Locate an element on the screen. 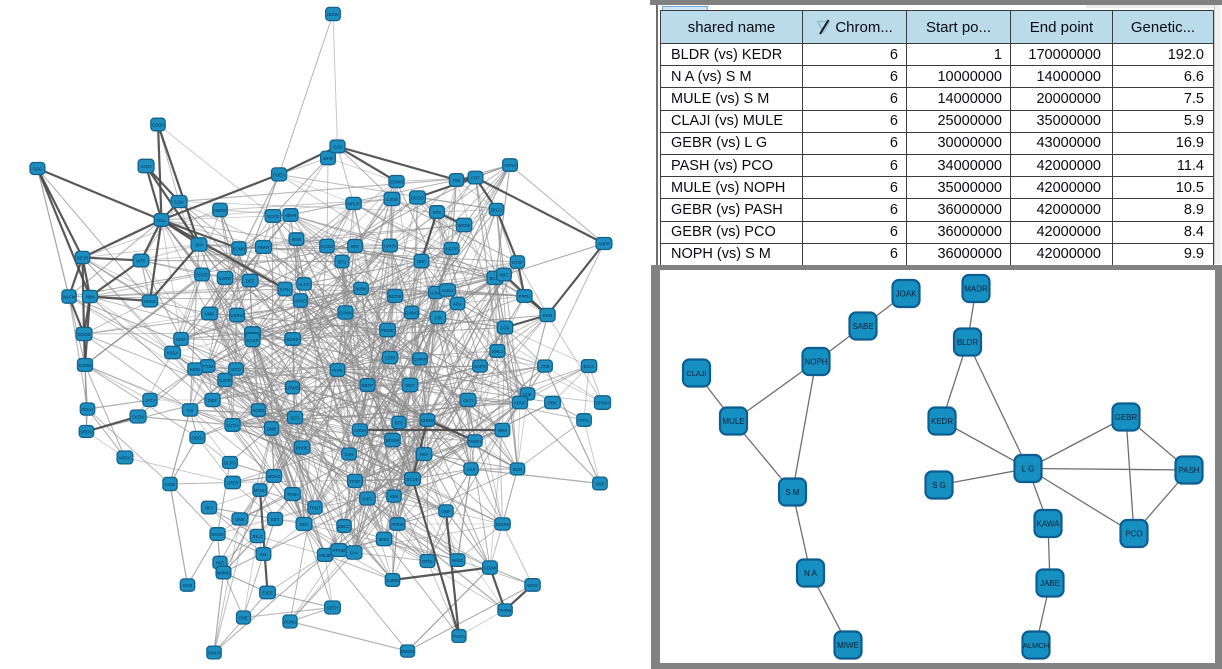 The image size is (1222, 669). svg-text: WST is located at coordinates (410, 385).